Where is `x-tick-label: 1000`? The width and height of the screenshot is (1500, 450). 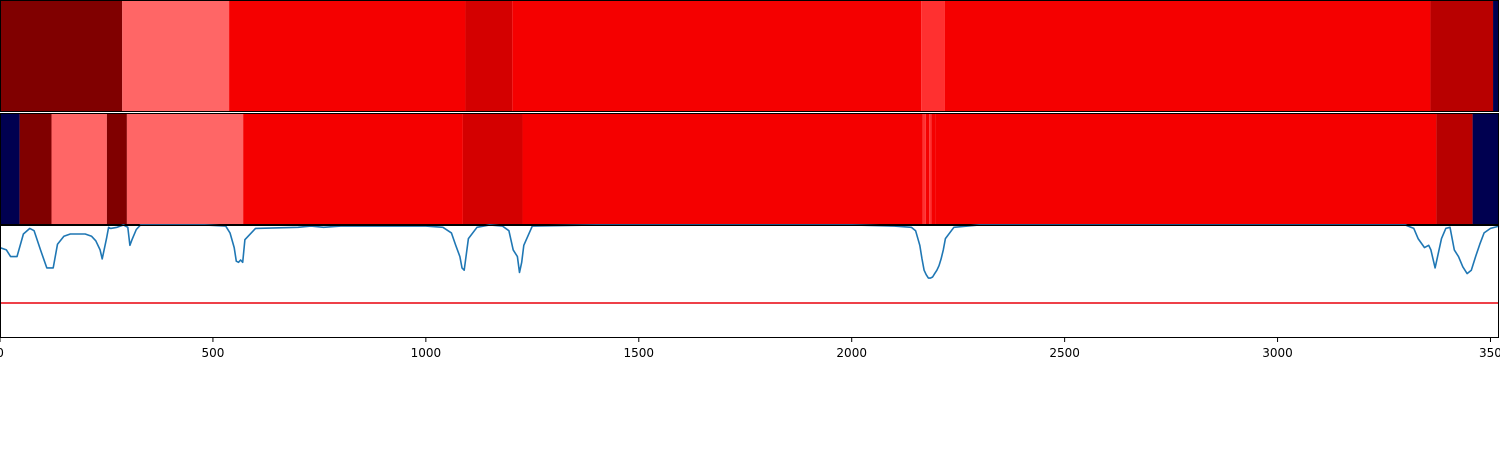
x-tick-label: 1000 is located at coordinates (426, 353).